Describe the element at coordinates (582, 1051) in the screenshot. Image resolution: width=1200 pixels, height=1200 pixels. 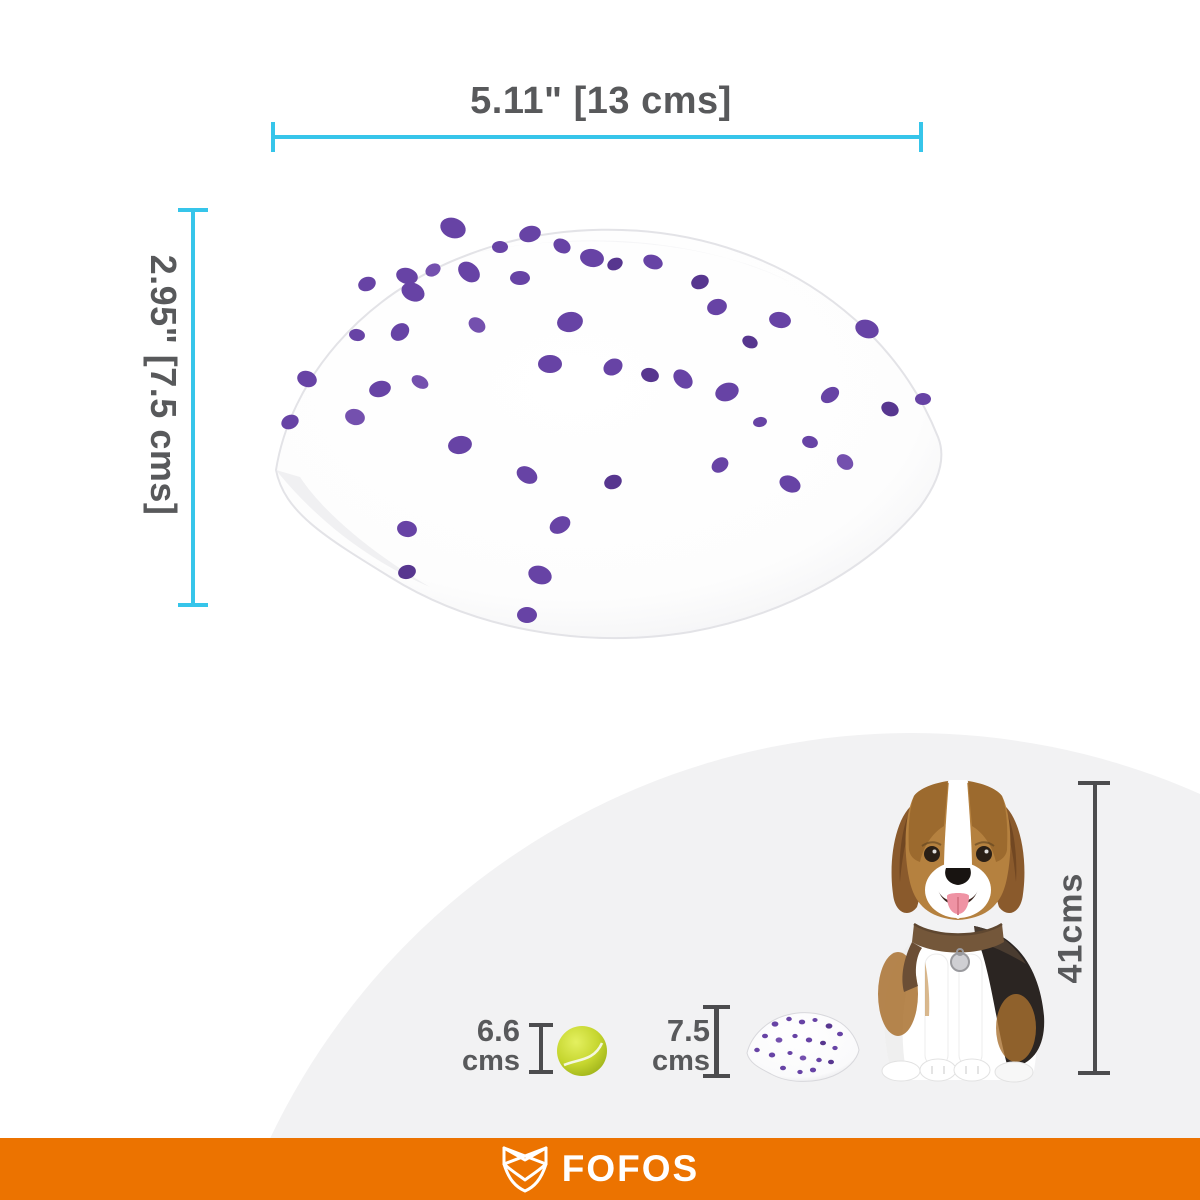
I see `tennis-ball-image` at that location.